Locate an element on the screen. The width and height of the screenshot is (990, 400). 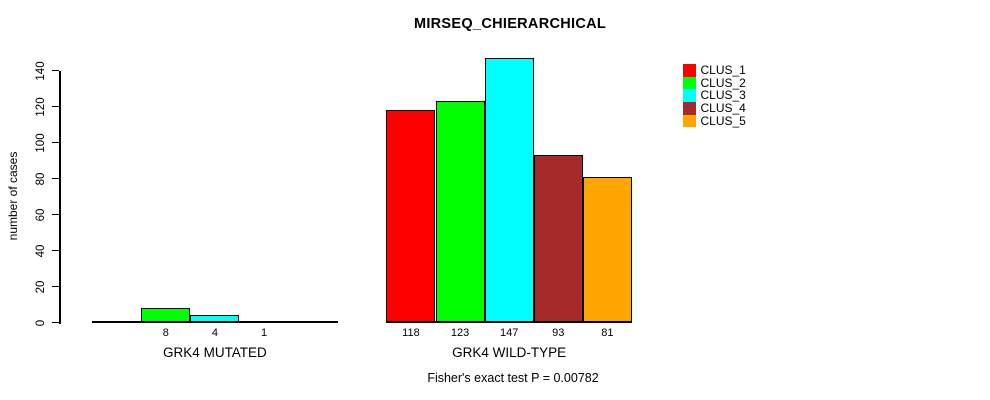
legend-row: CLUS_5 is located at coordinates (714, 121).